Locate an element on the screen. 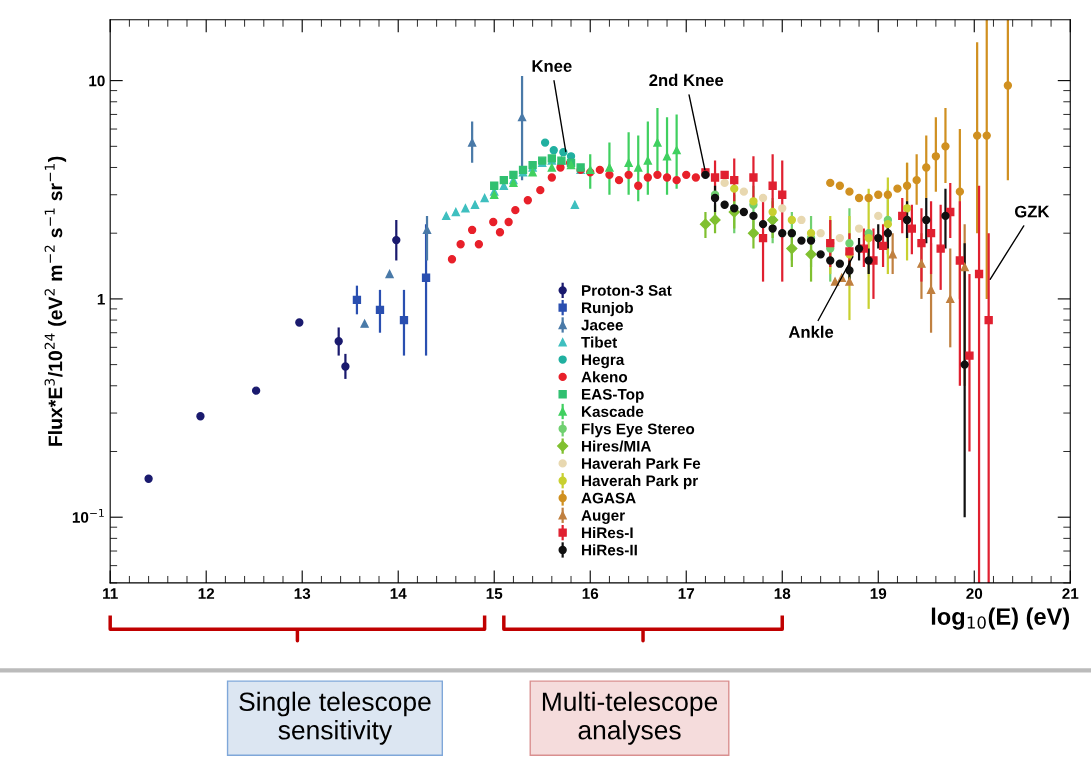 The height and width of the screenshot is (760, 1091). y-tick-label: 10 is located at coordinates (97, 81).